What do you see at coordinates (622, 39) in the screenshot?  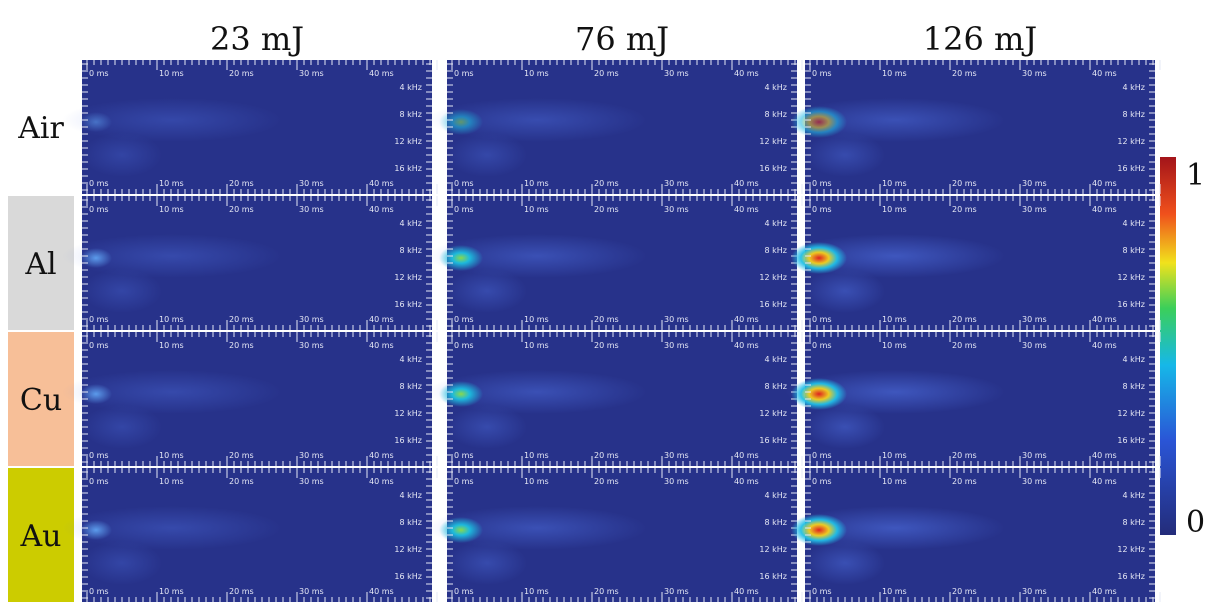 I see `column-header: 76 mJ` at bounding box center [622, 39].